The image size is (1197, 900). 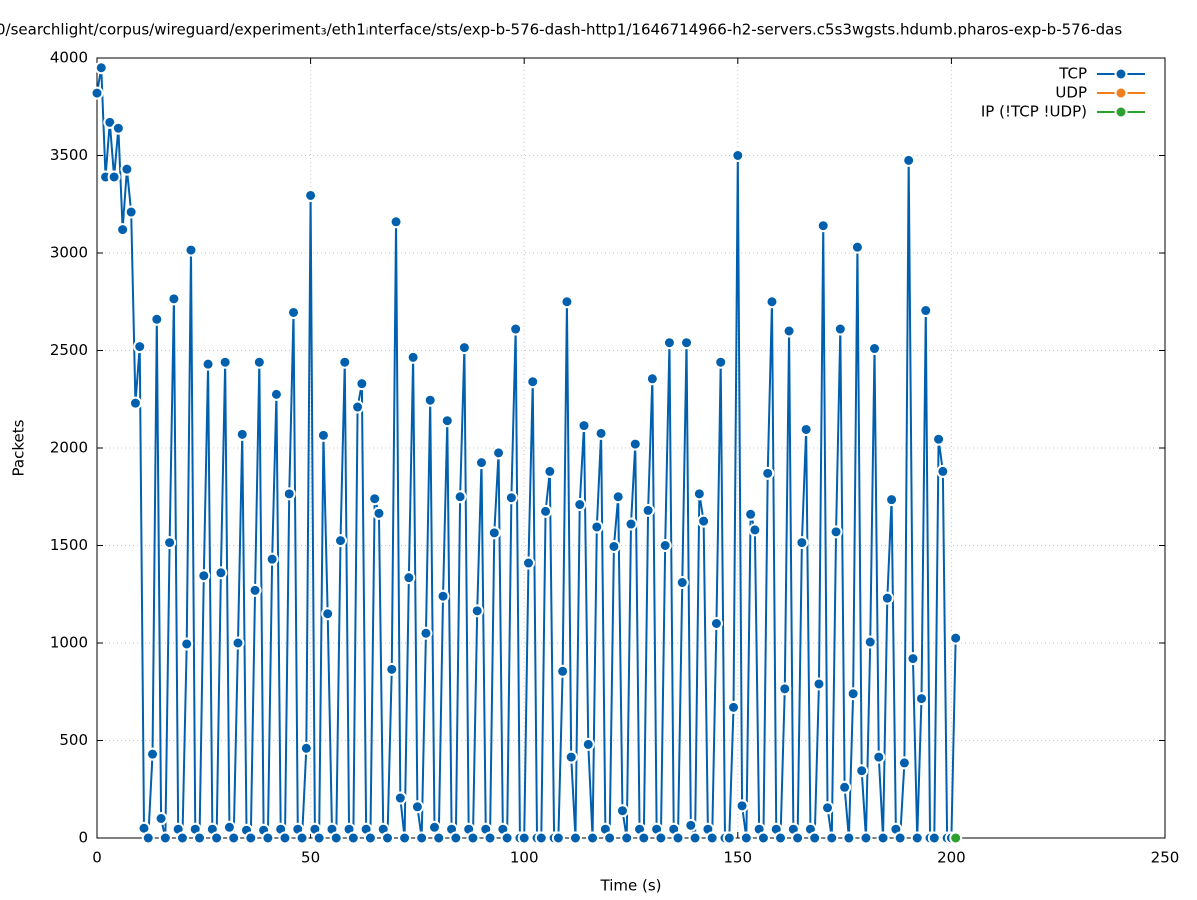 I want to click on legend-label: IP (!TCP !UDP), so click(x=1034, y=112).